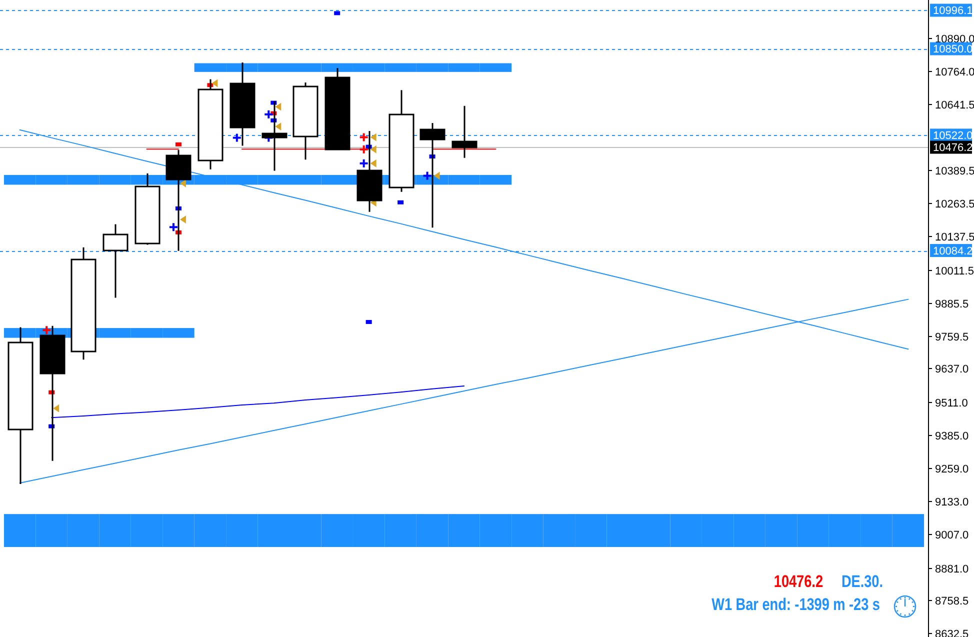 This screenshot has width=974, height=637. Describe the element at coordinates (954, 40) in the screenshot. I see `y-tick-label: 10890.0` at that location.